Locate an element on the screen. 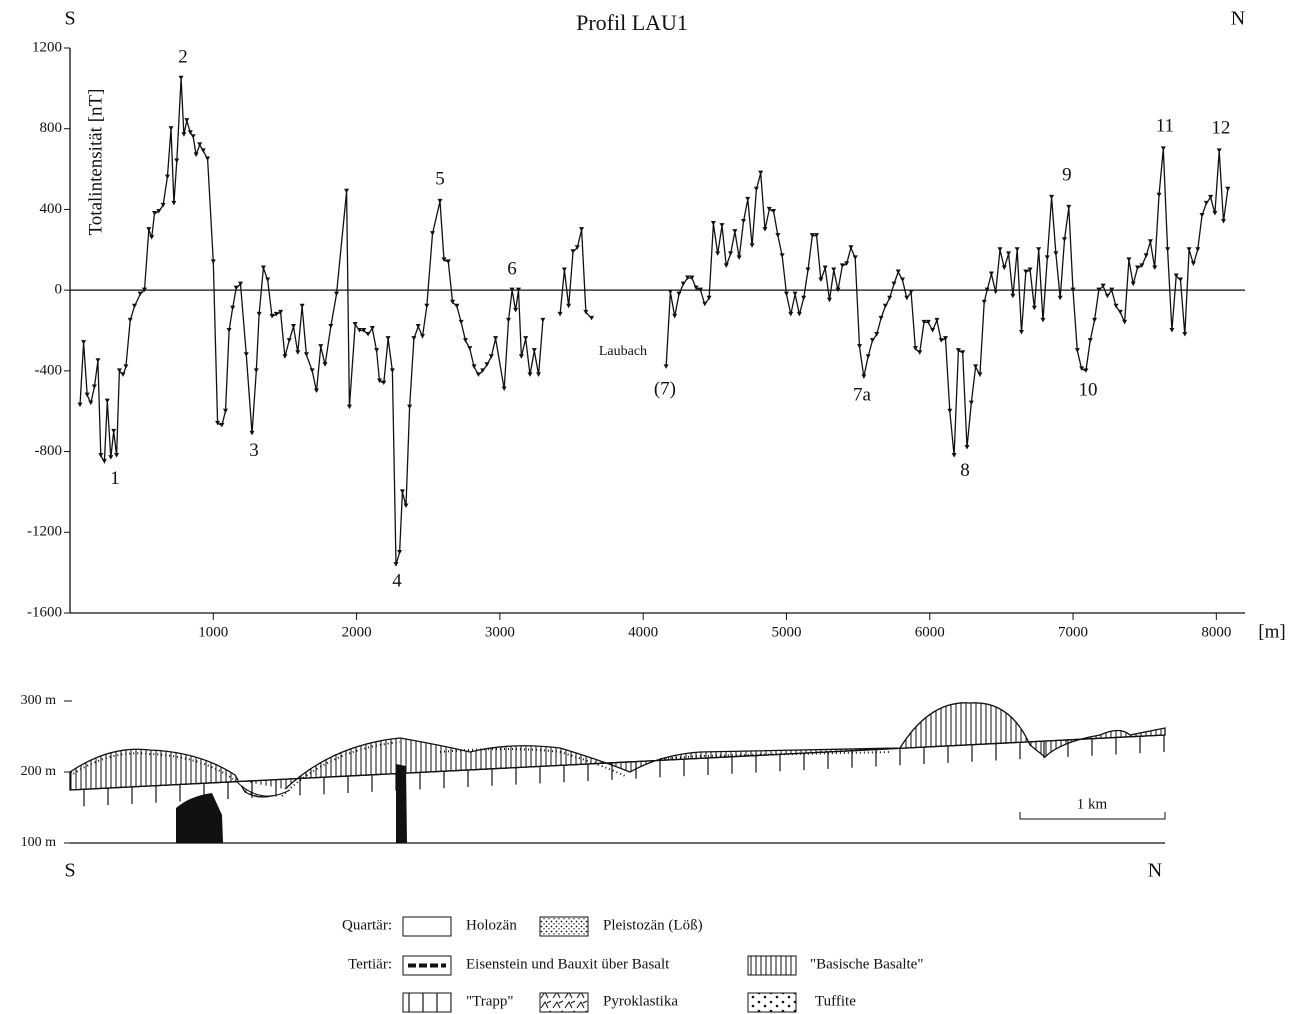  annotation: 3 is located at coordinates (254, 450).